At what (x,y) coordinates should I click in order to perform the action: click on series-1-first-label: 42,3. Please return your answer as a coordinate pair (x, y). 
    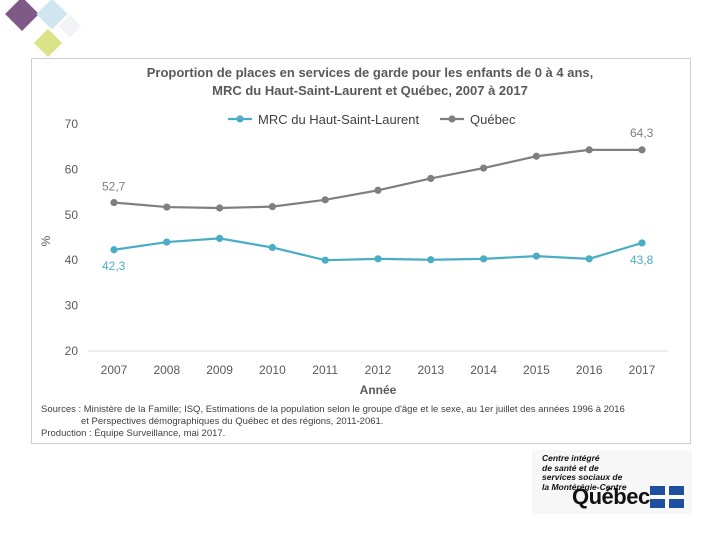
    Looking at the image, I should click on (114, 266).